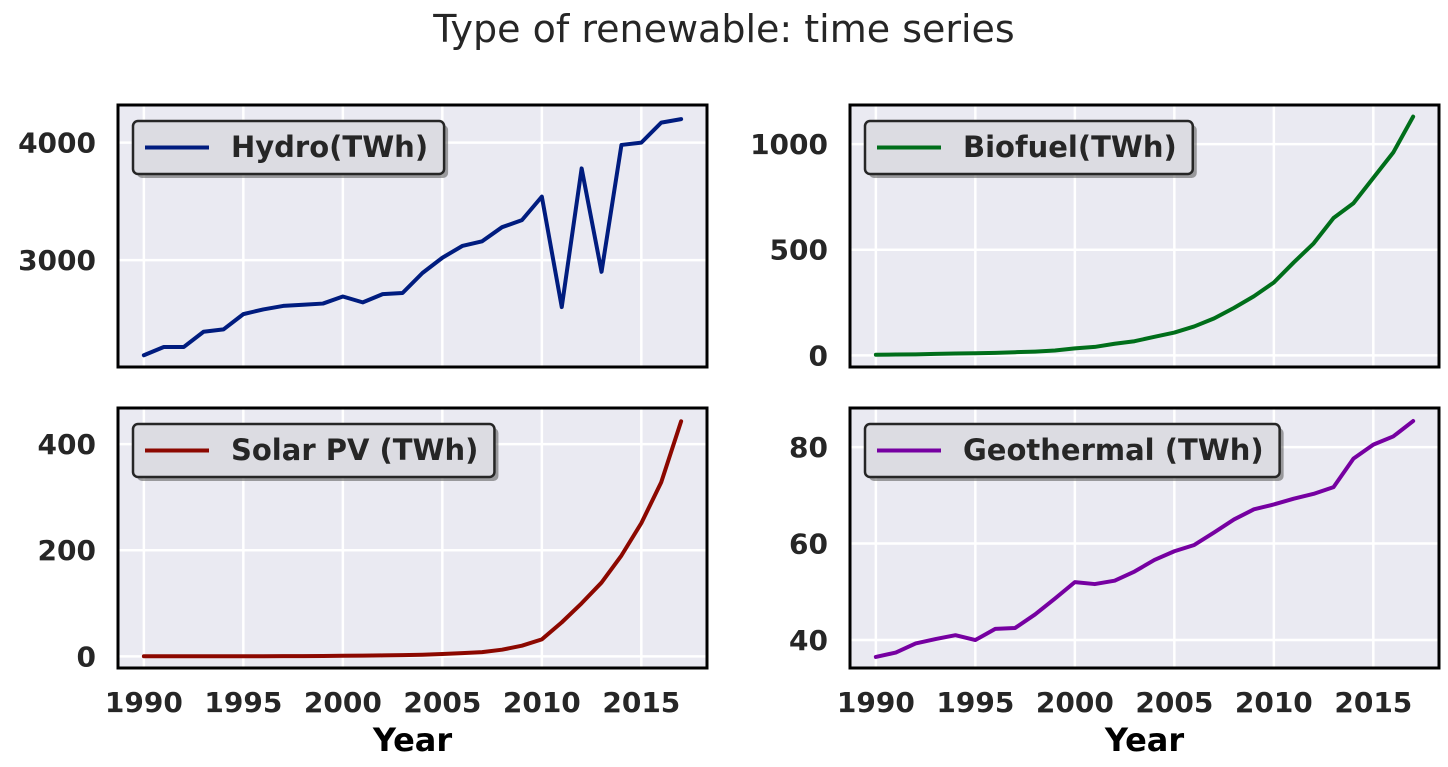  Describe the element at coordinates (57, 143) in the screenshot. I see `y-tick-label: 4000` at that location.